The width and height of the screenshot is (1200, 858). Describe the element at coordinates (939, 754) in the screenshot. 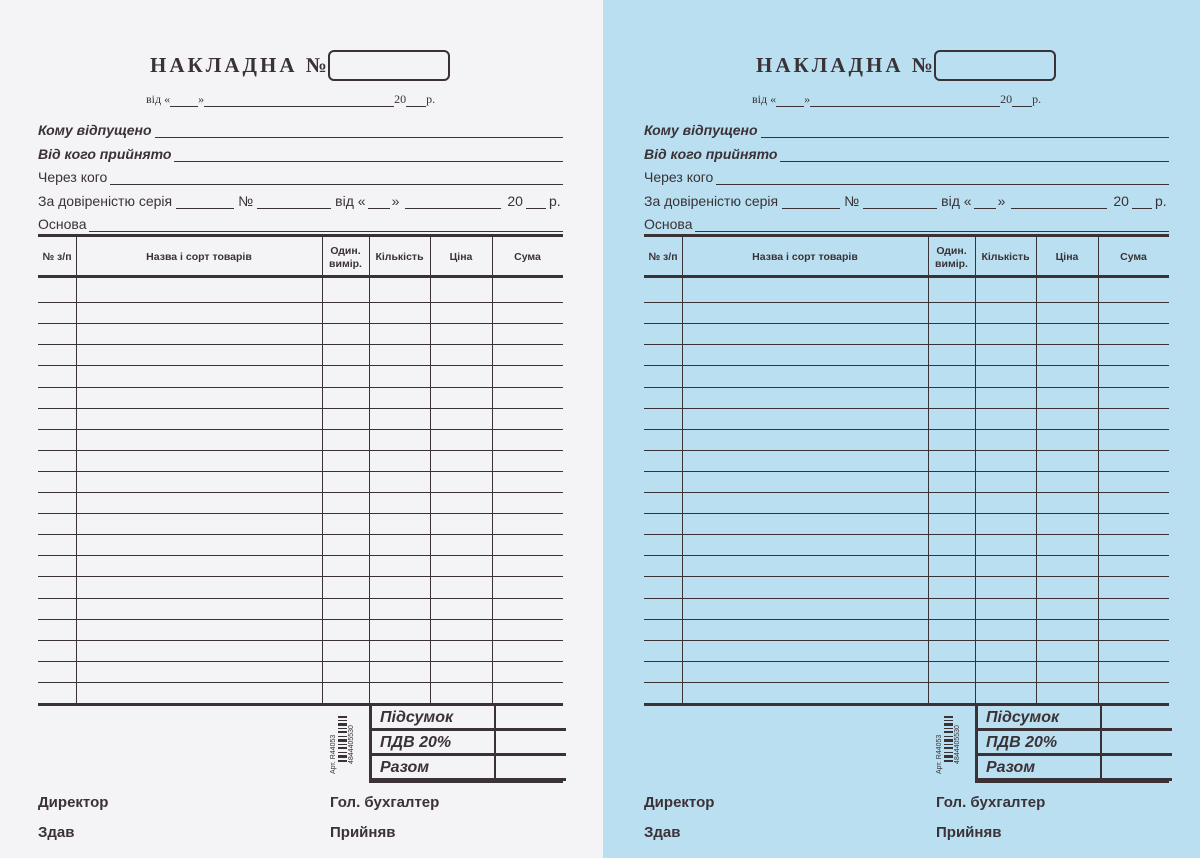

I see `article-number: Арт. R44053` at that location.